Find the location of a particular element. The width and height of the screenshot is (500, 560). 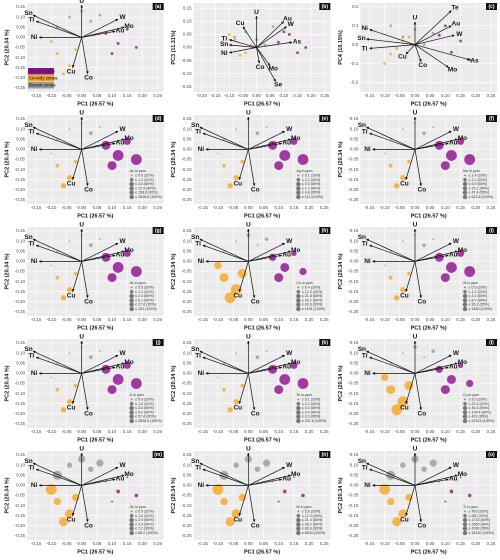

y-tick-label: 0.15 is located at coordinates (187, 454).